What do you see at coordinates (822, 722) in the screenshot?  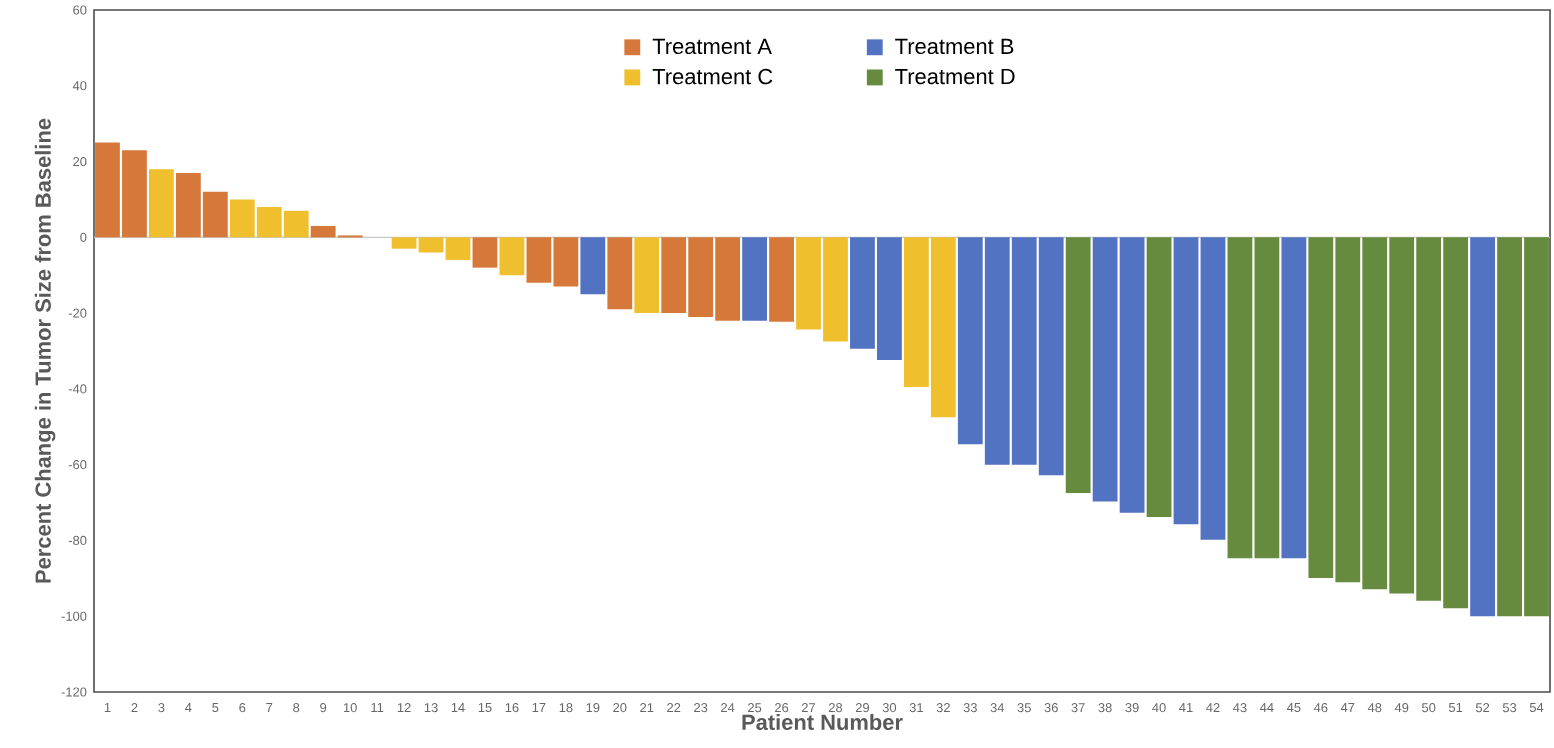 I see `x-axis-title: Patient Number` at bounding box center [822, 722].